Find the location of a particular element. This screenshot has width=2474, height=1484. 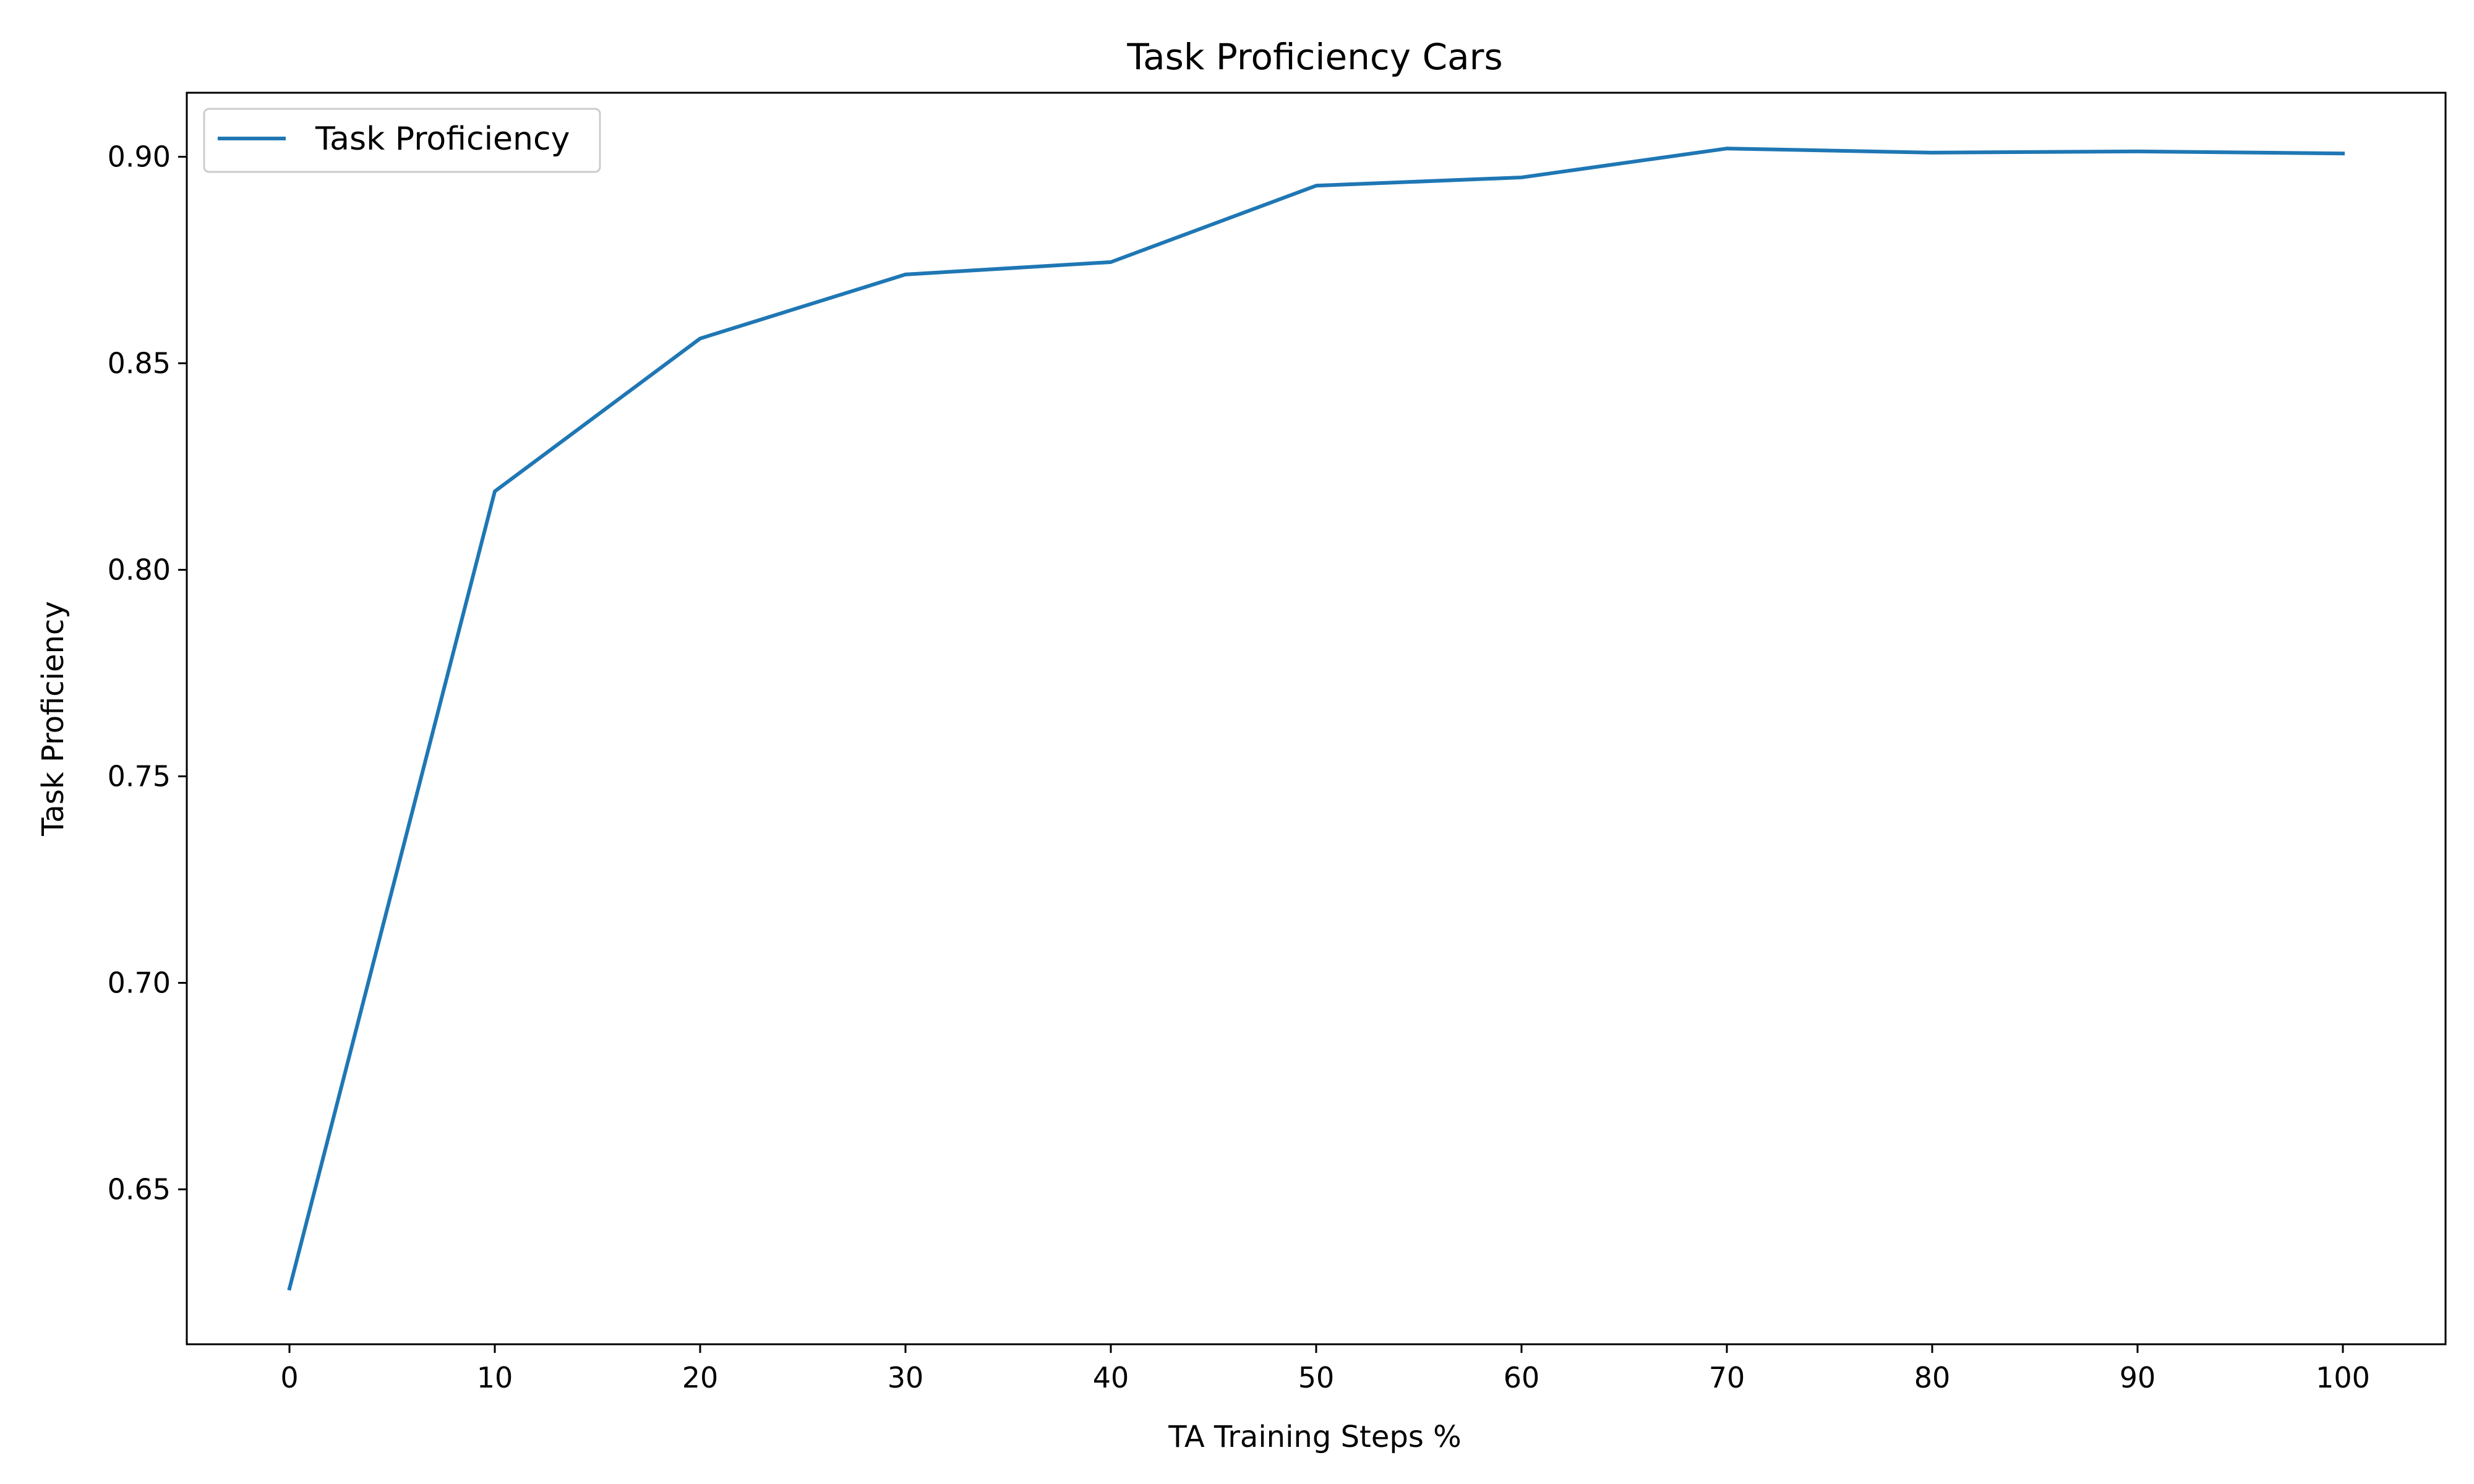

legend-label-task-proficiency: Task Proficiency is located at coordinates (443, 139).